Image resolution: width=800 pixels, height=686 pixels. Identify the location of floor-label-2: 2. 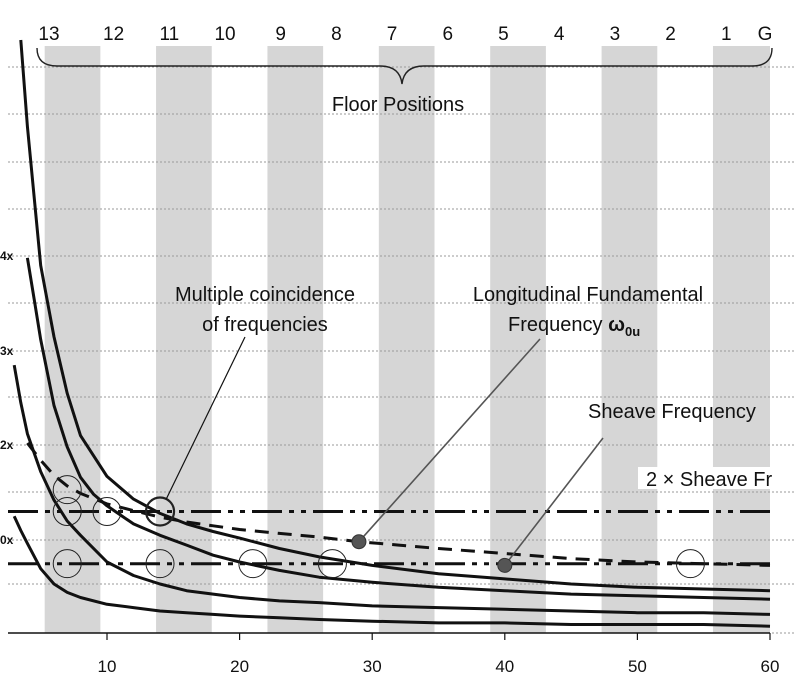
(670, 34).